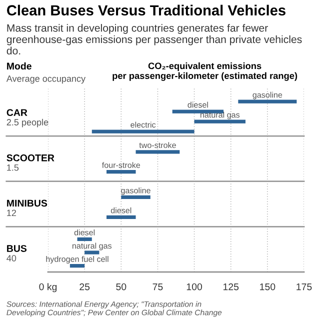 Image resolution: width=320 pixels, height=320 pixels. What do you see at coordinates (205, 71) in the screenshot?
I see `text: CO₂-equivalent emissions per passenger-kilometer (estimated range)` at bounding box center [205, 71].